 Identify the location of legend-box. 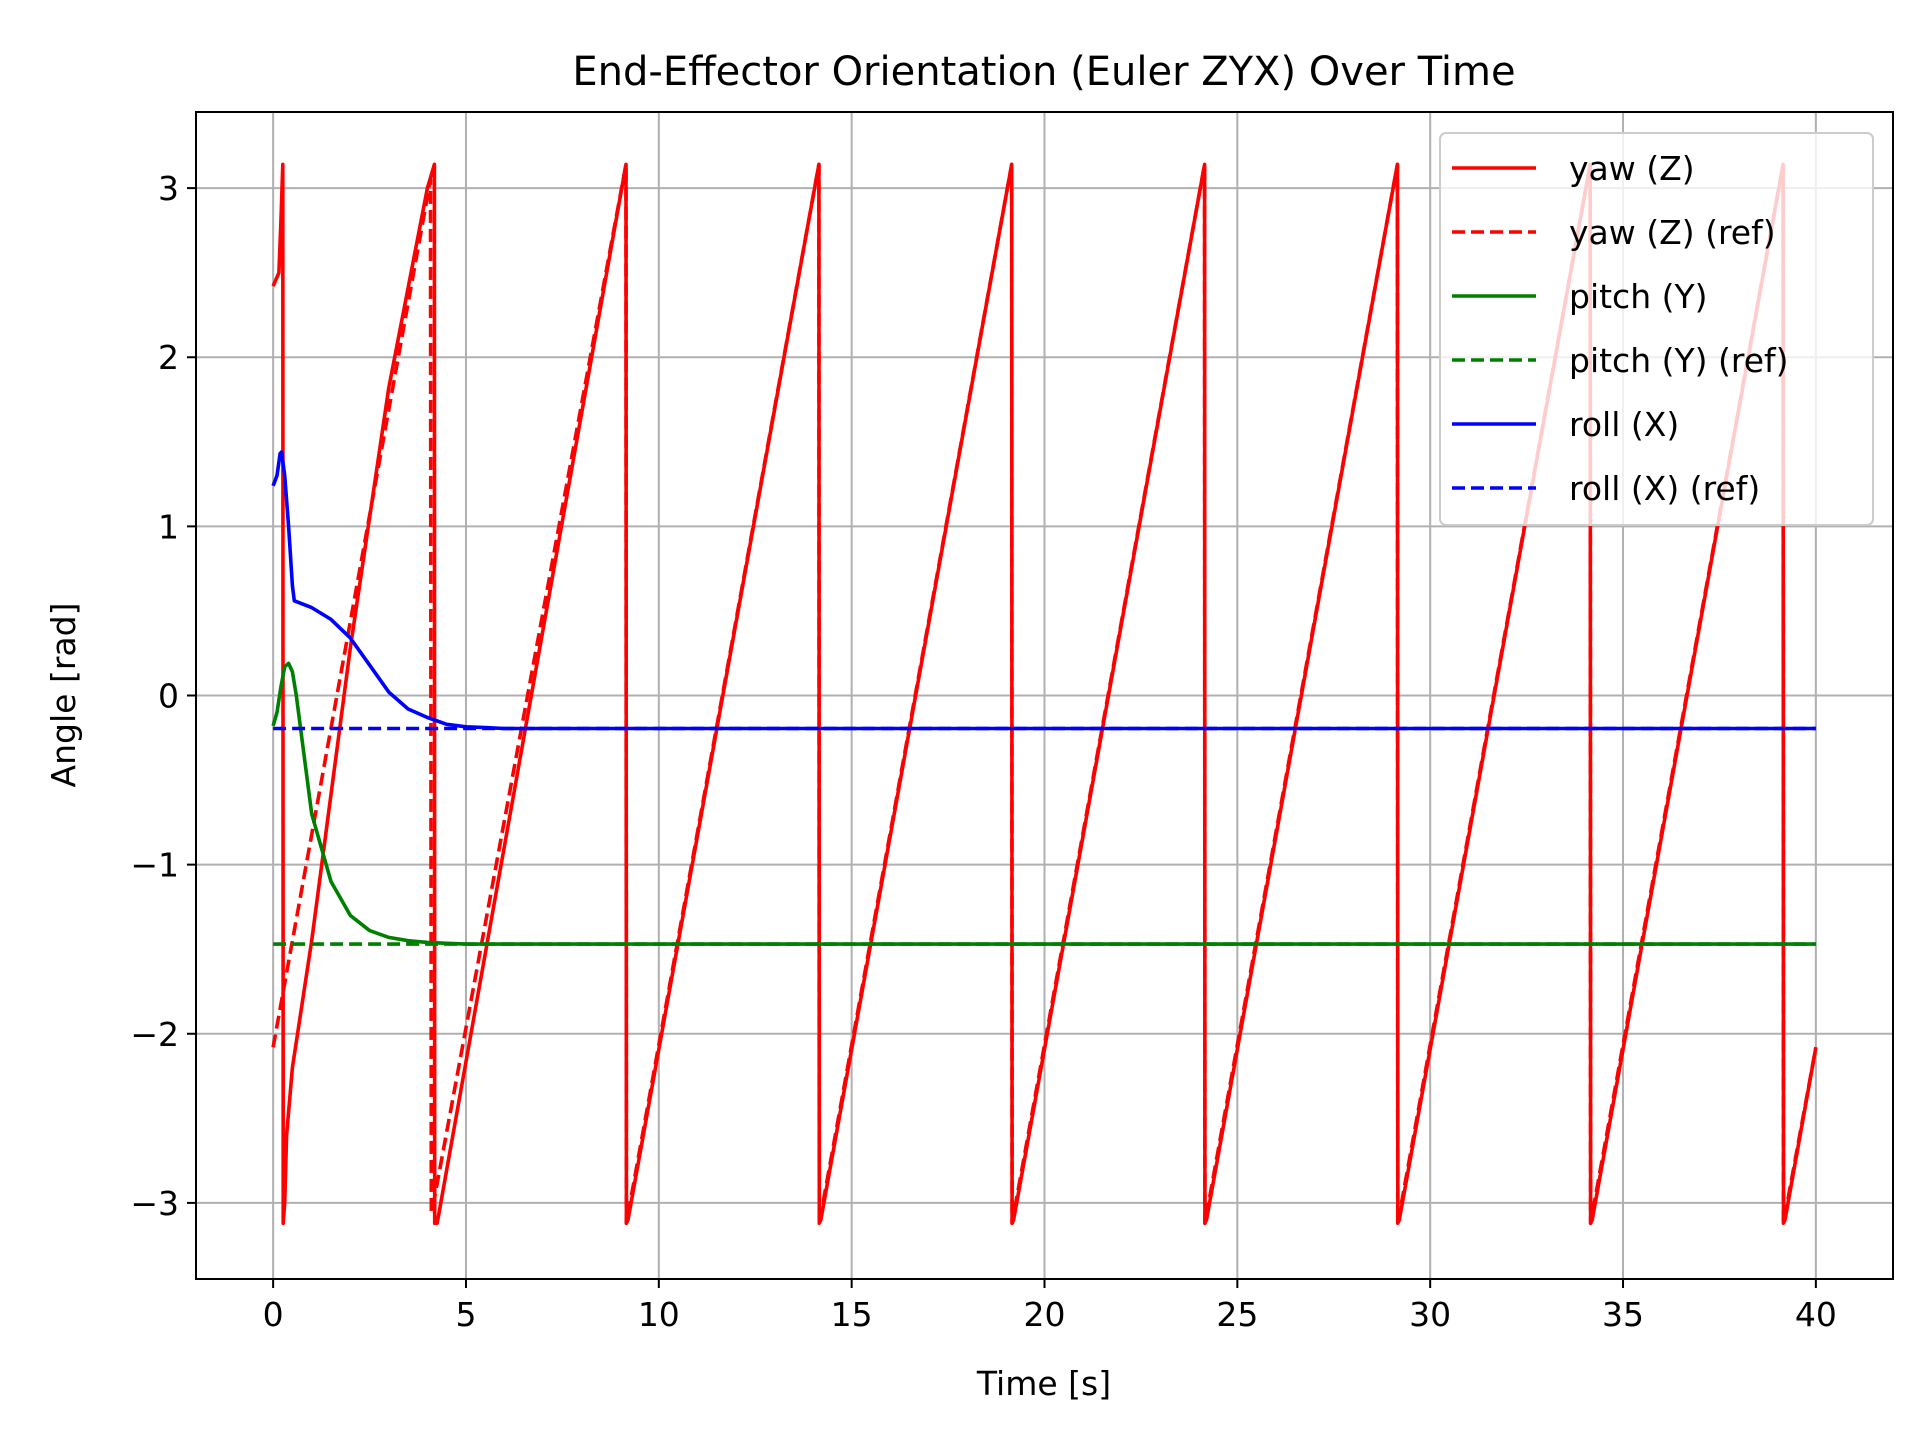
(1656, 329).